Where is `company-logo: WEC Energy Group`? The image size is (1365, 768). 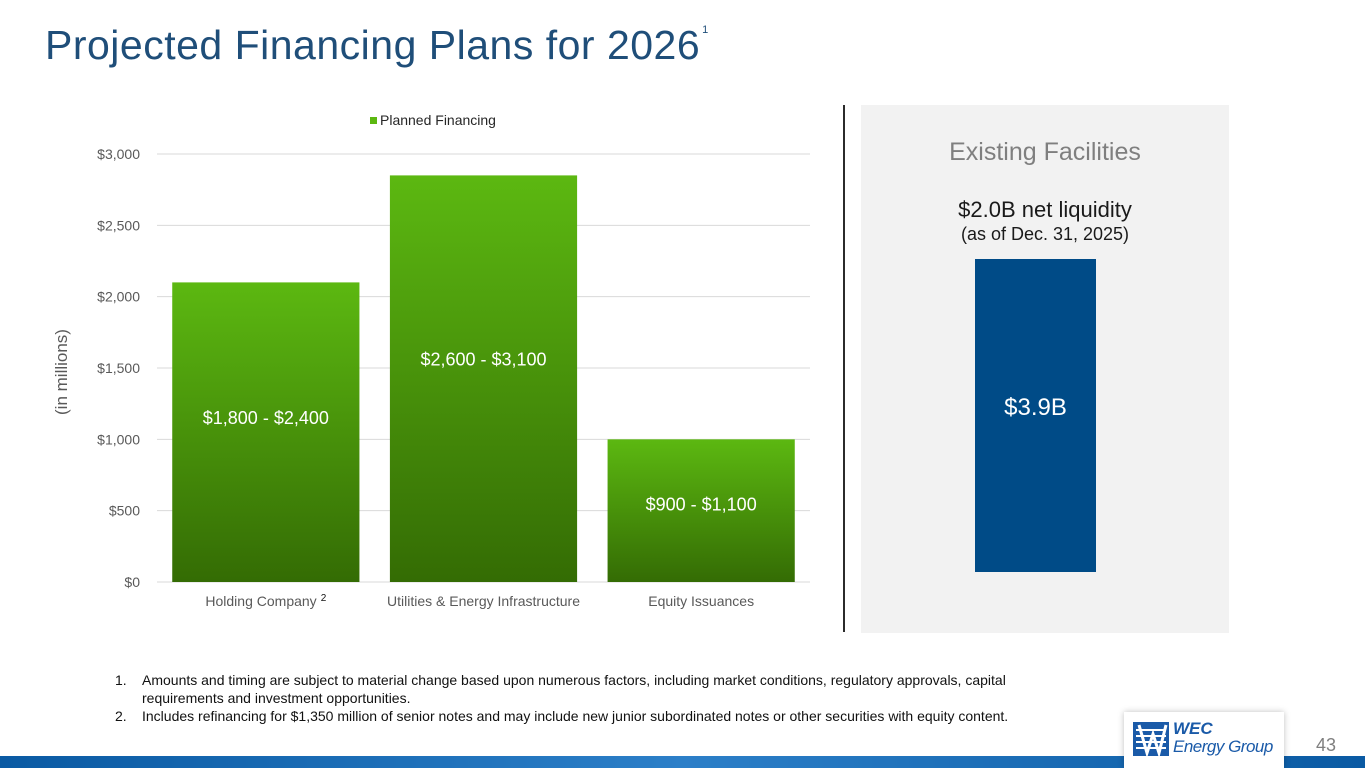 company-logo: WEC Energy Group is located at coordinates (1204, 740).